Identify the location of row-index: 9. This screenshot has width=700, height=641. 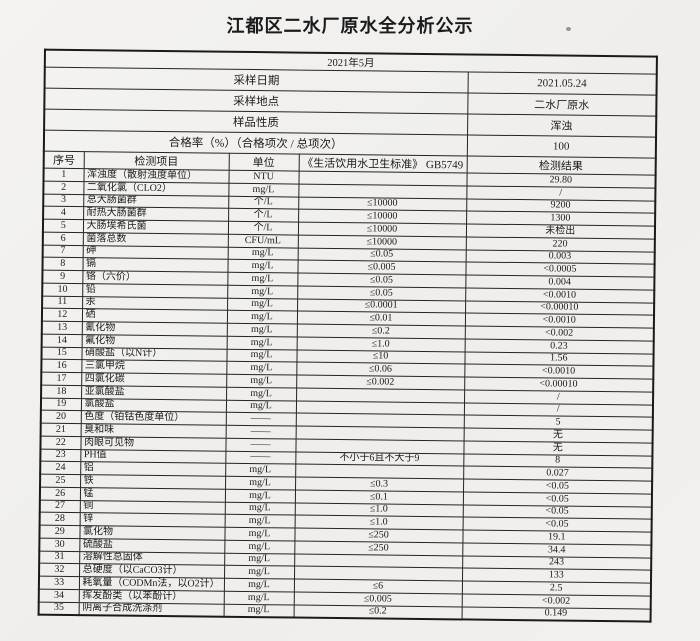
(62, 277).